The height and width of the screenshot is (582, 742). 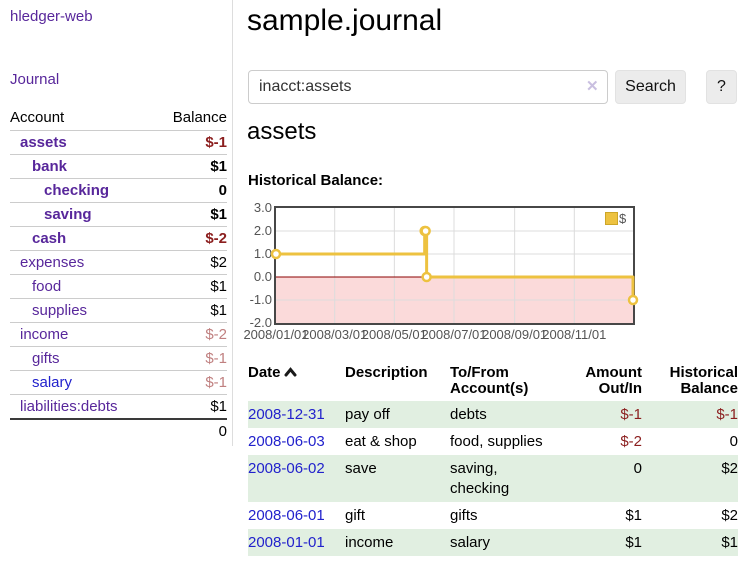 What do you see at coordinates (50, 166) in the screenshot?
I see `account-link-bank: bank` at bounding box center [50, 166].